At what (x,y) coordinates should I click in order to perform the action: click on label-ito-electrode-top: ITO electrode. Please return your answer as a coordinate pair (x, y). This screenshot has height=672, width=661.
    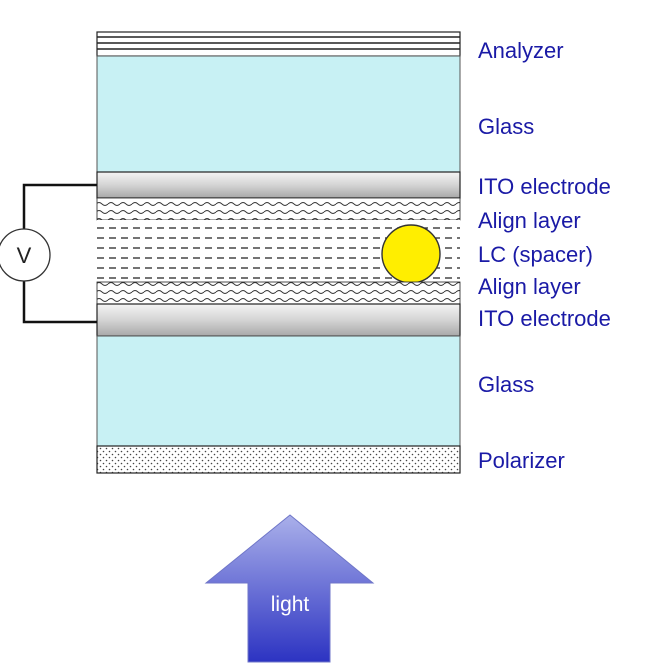
    Looking at the image, I should click on (544, 186).